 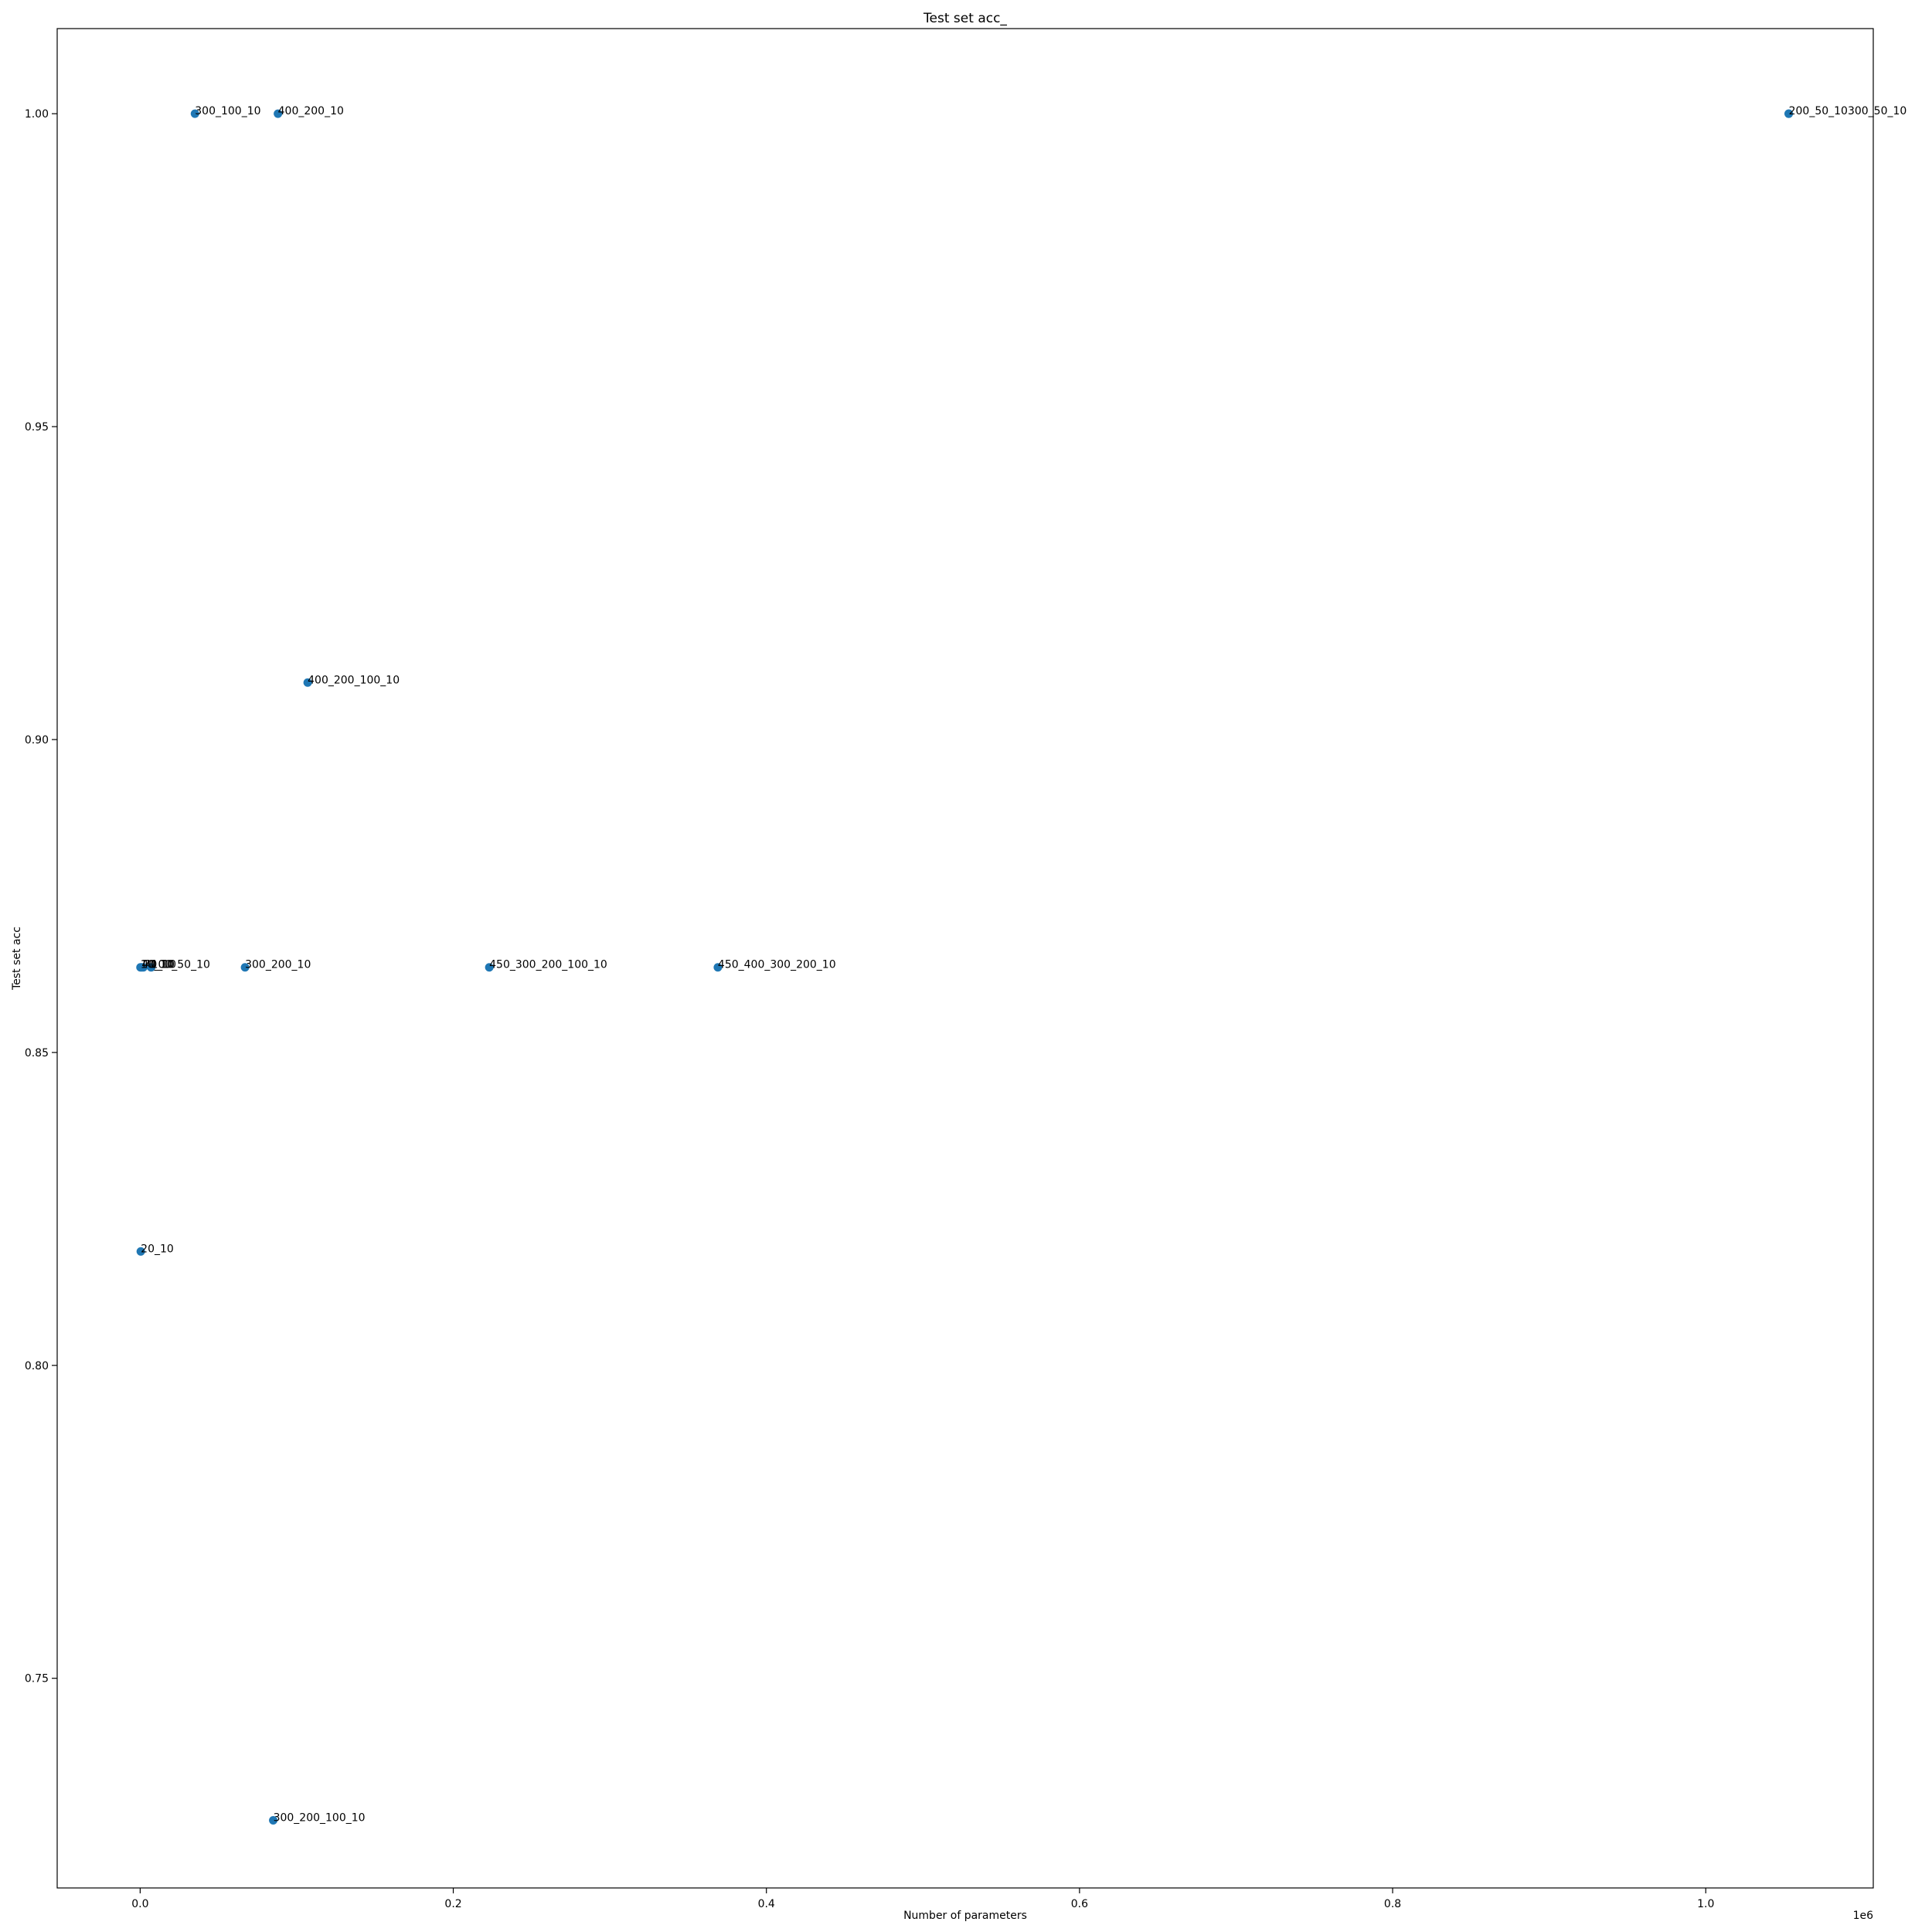 I want to click on point-label: 40_10, so click(x=158, y=965).